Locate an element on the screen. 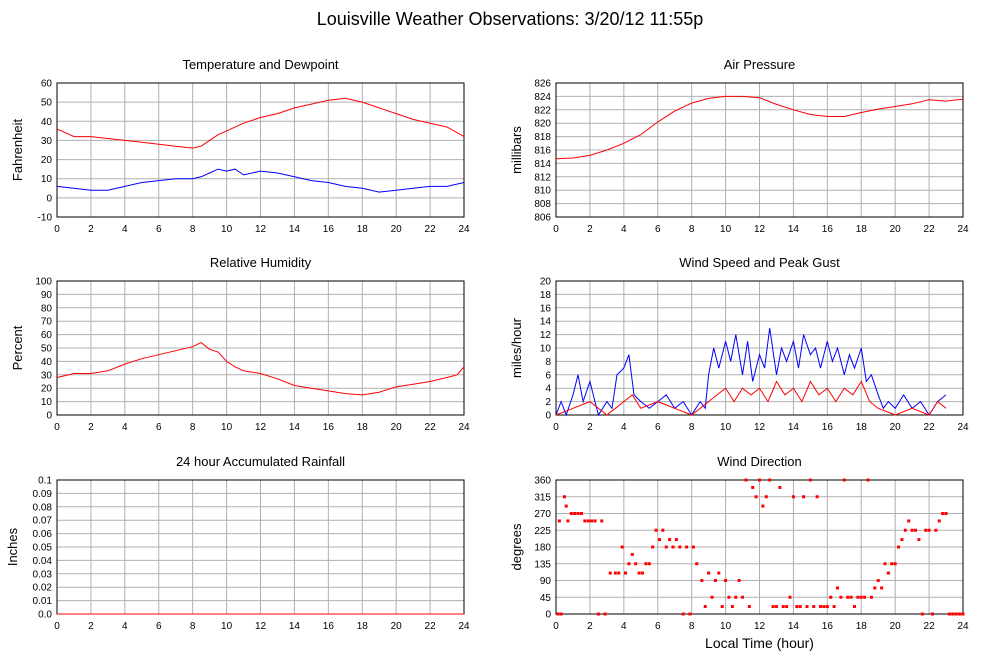 This screenshot has height=659, width=999. y-tick-label: 0.03 is located at coordinates (43, 574).